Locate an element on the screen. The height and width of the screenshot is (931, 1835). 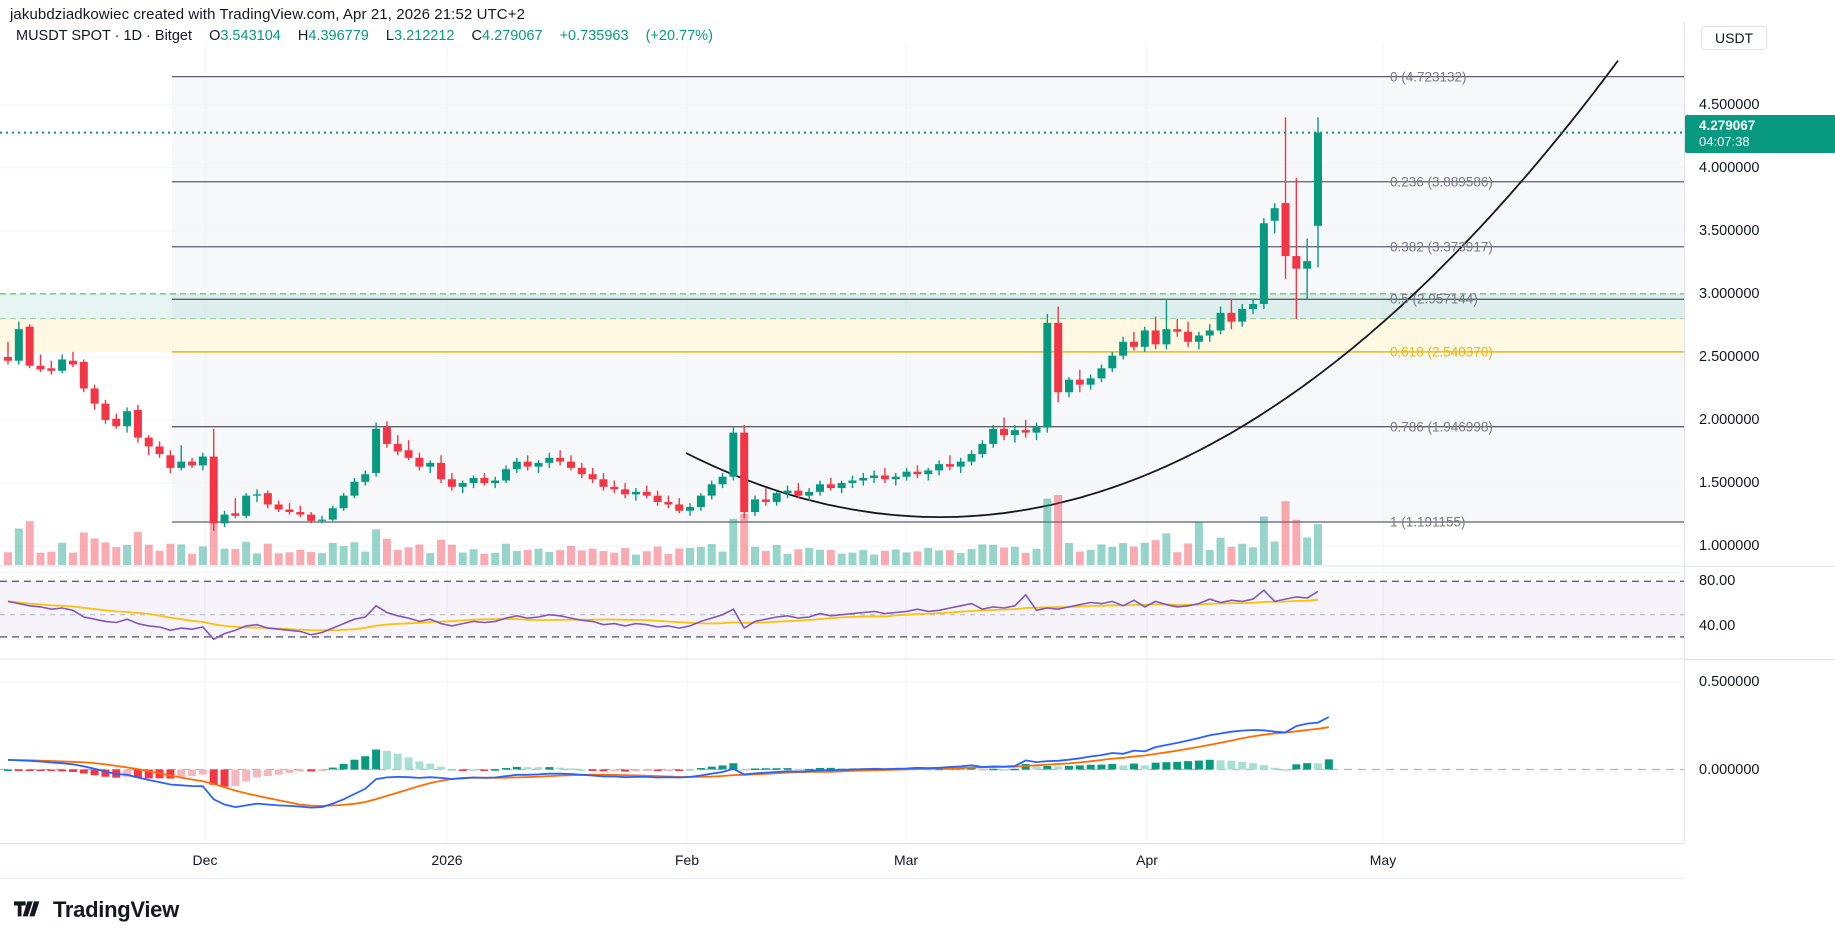
legend-high-value: 4.396779 is located at coordinates (338, 36).